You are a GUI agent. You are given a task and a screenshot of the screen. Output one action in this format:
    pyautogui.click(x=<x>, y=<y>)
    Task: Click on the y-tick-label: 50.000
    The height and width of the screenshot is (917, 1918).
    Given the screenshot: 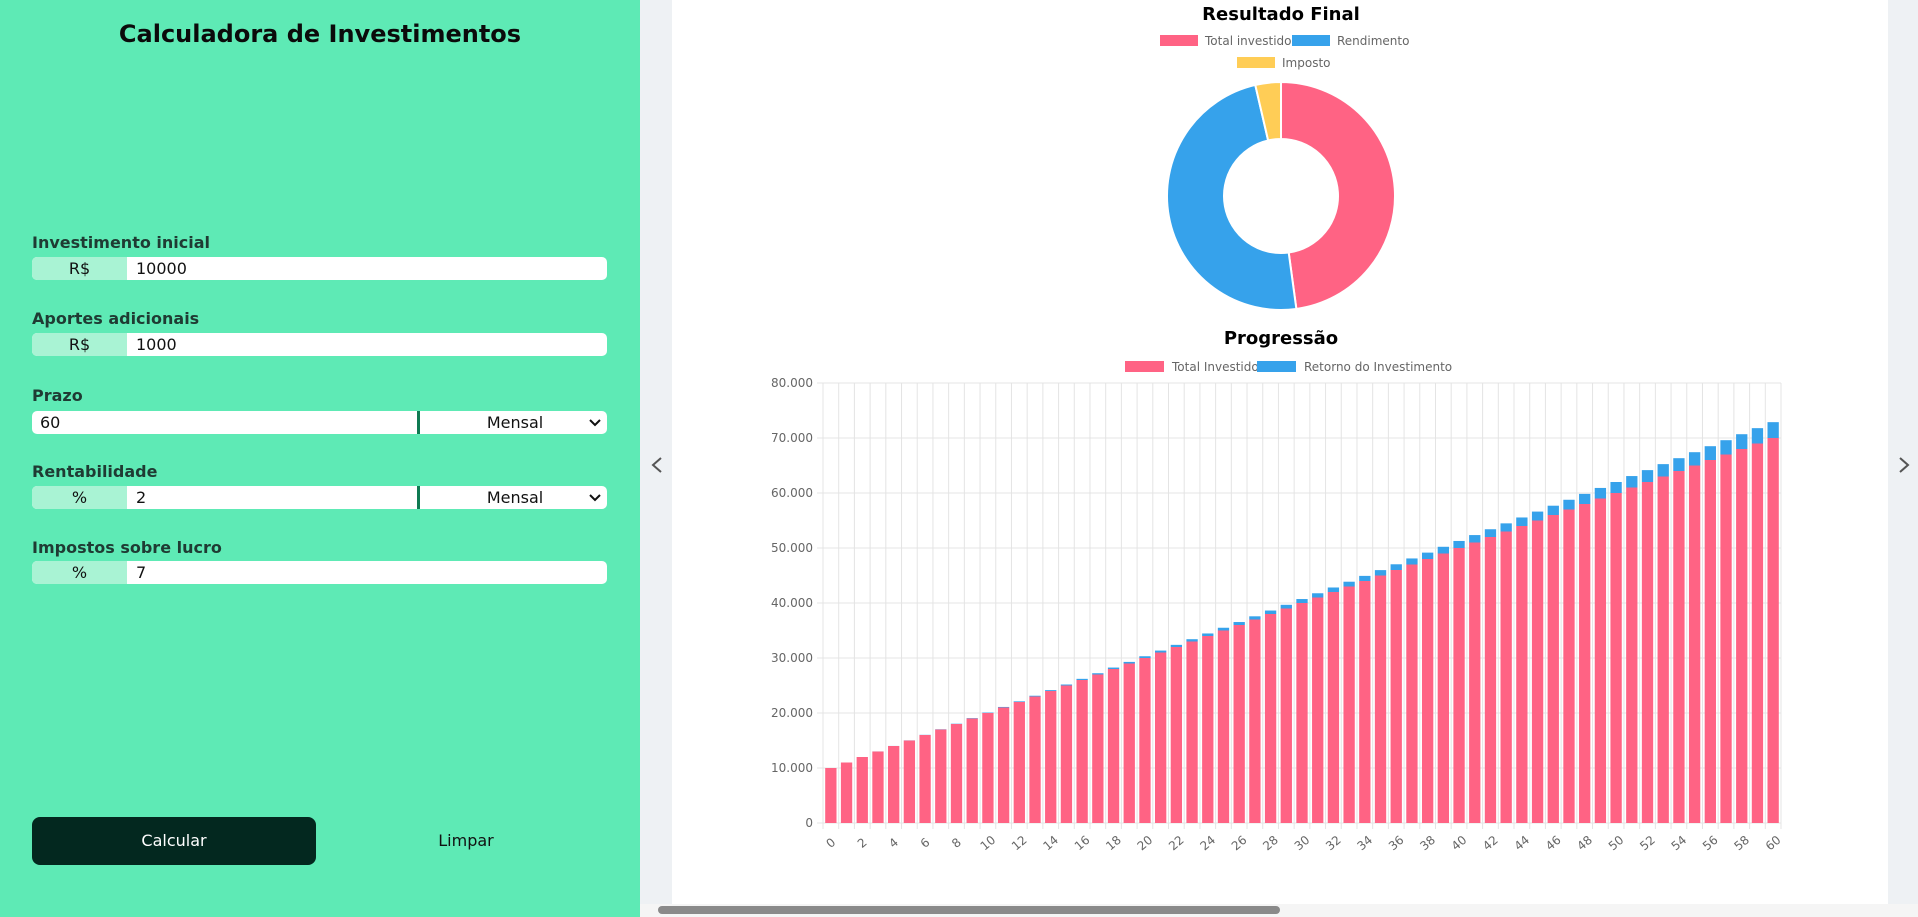 What is the action you would take?
    pyautogui.click(x=792, y=548)
    